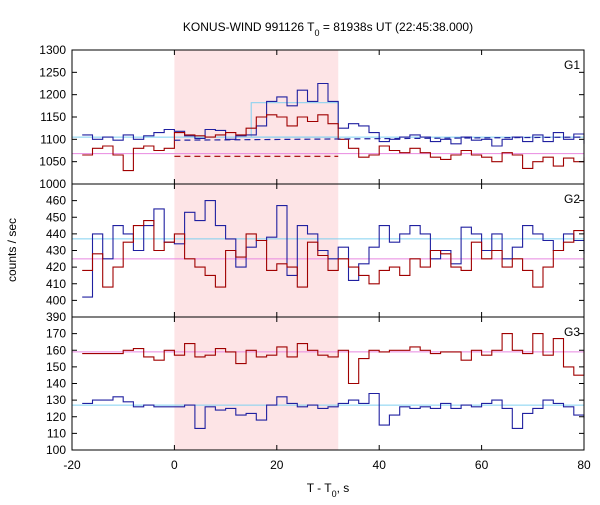 The image size is (600, 505). What do you see at coordinates (379, 138) in the screenshot?
I see `blue-dashed-line-G1` at bounding box center [379, 138].